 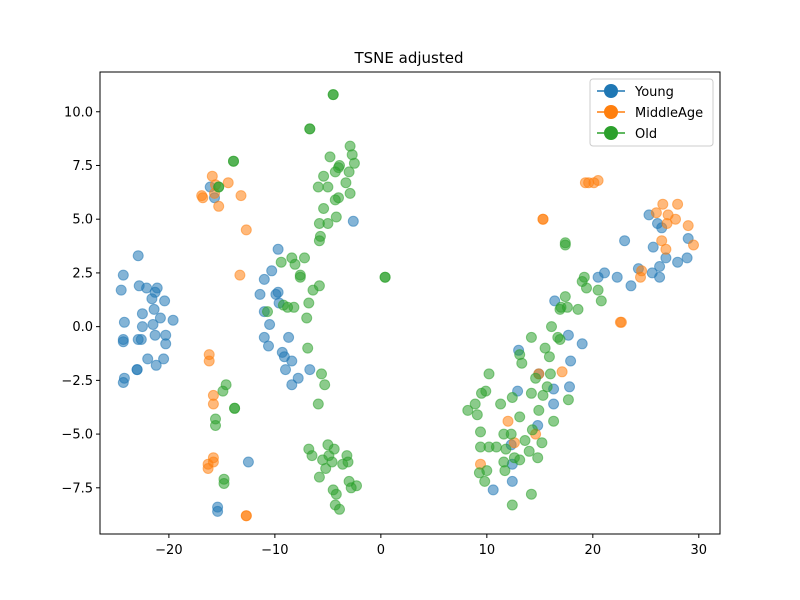 I want to click on y-tick-label: 10.0, so click(x=78, y=112).